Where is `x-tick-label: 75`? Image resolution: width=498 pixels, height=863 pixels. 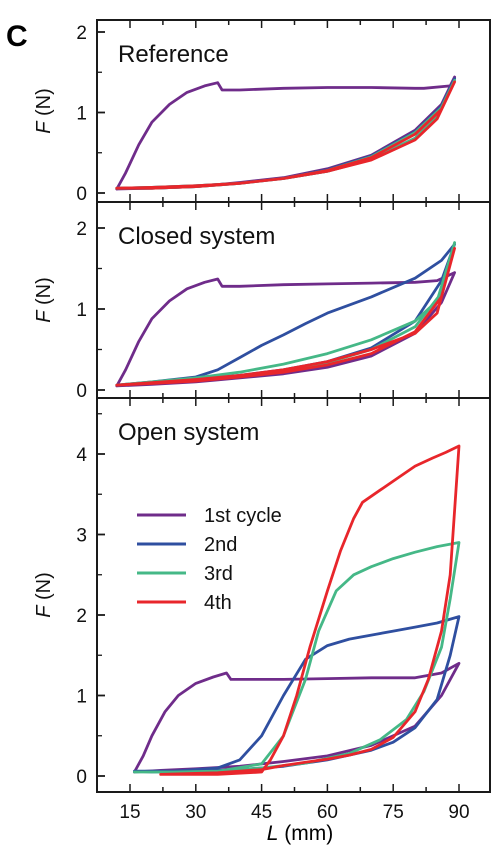
x-tick-label: 75 is located at coordinates (393, 812).